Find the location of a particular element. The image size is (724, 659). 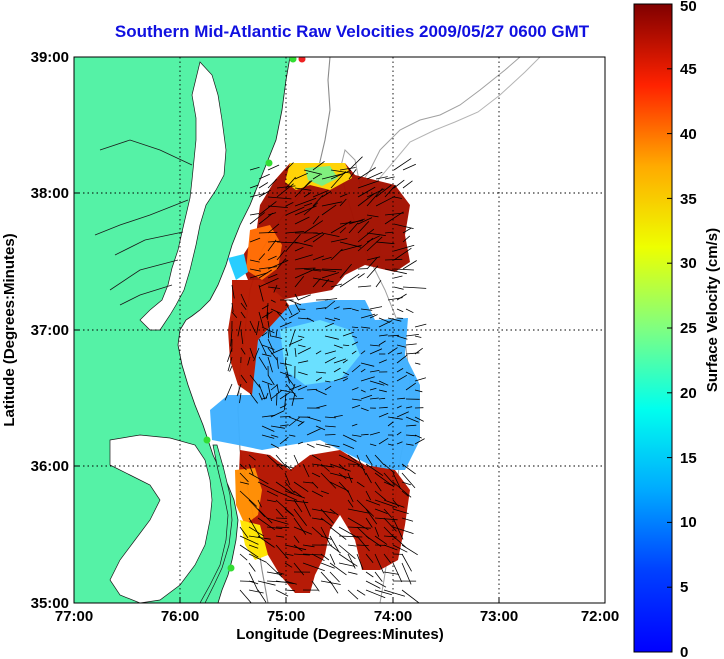

y-axis-ticks is located at coordinates (77, 330).